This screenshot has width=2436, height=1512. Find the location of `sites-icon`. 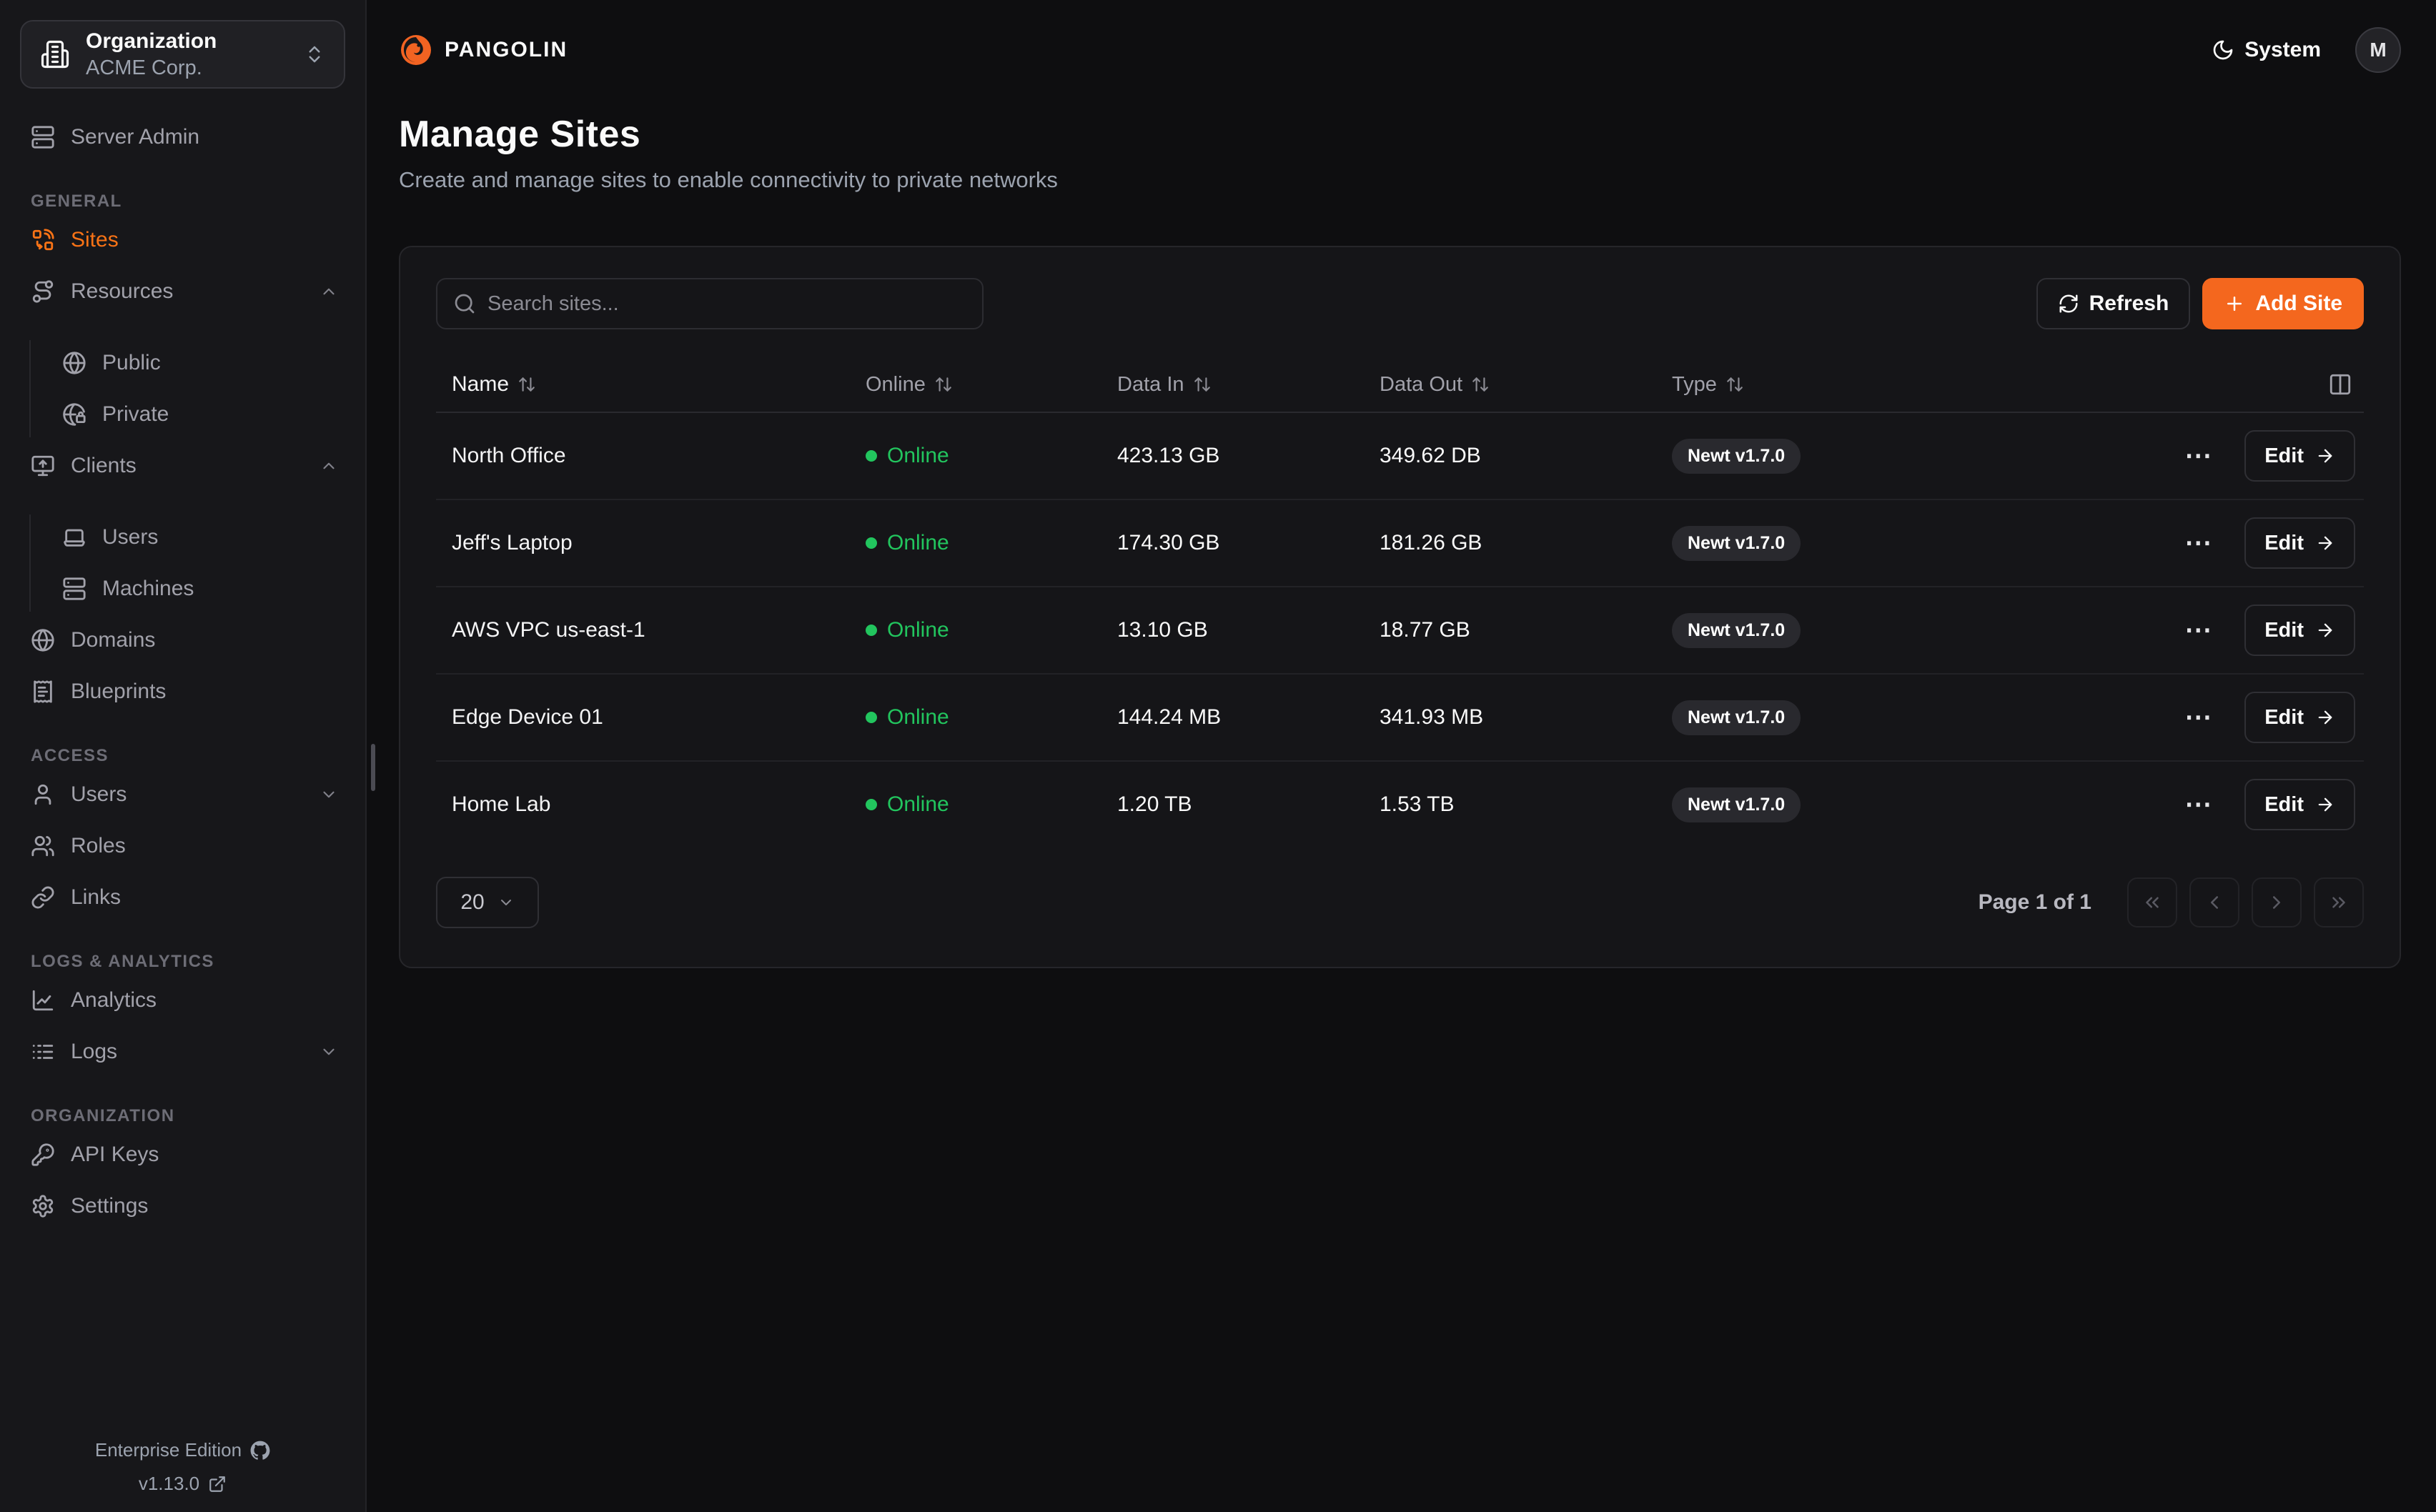

sites-icon is located at coordinates (43, 240).